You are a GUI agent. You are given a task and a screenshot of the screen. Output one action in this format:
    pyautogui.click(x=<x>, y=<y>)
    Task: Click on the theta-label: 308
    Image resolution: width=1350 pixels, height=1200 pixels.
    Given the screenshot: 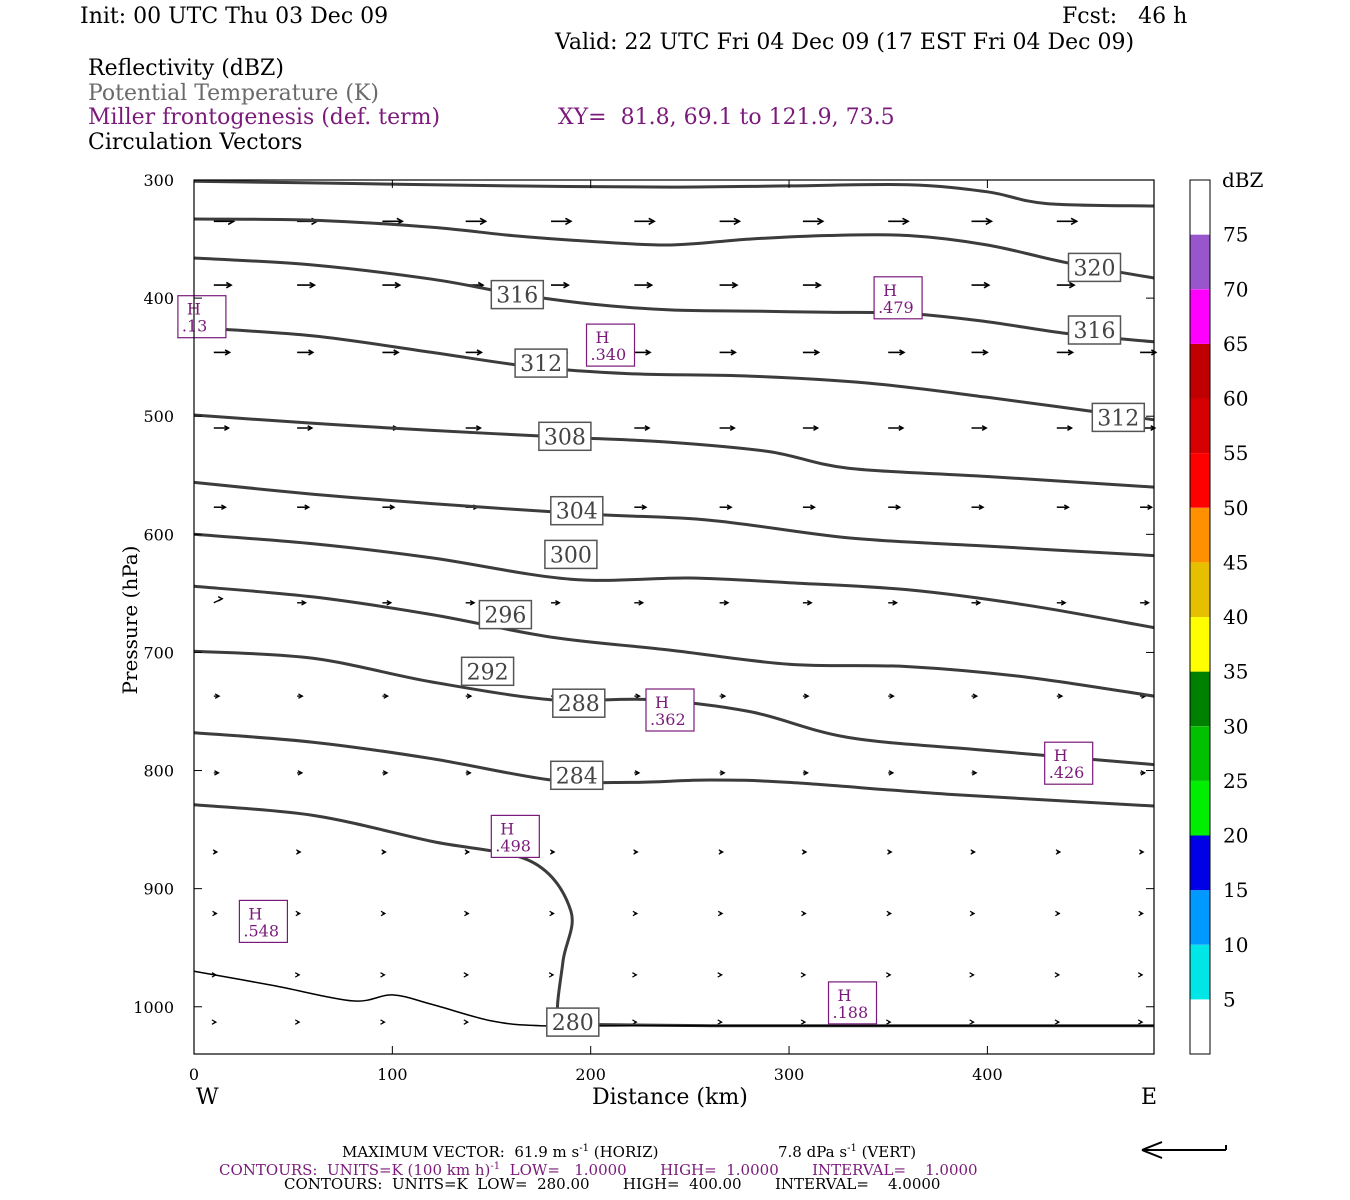 What is the action you would take?
    pyautogui.click(x=565, y=437)
    